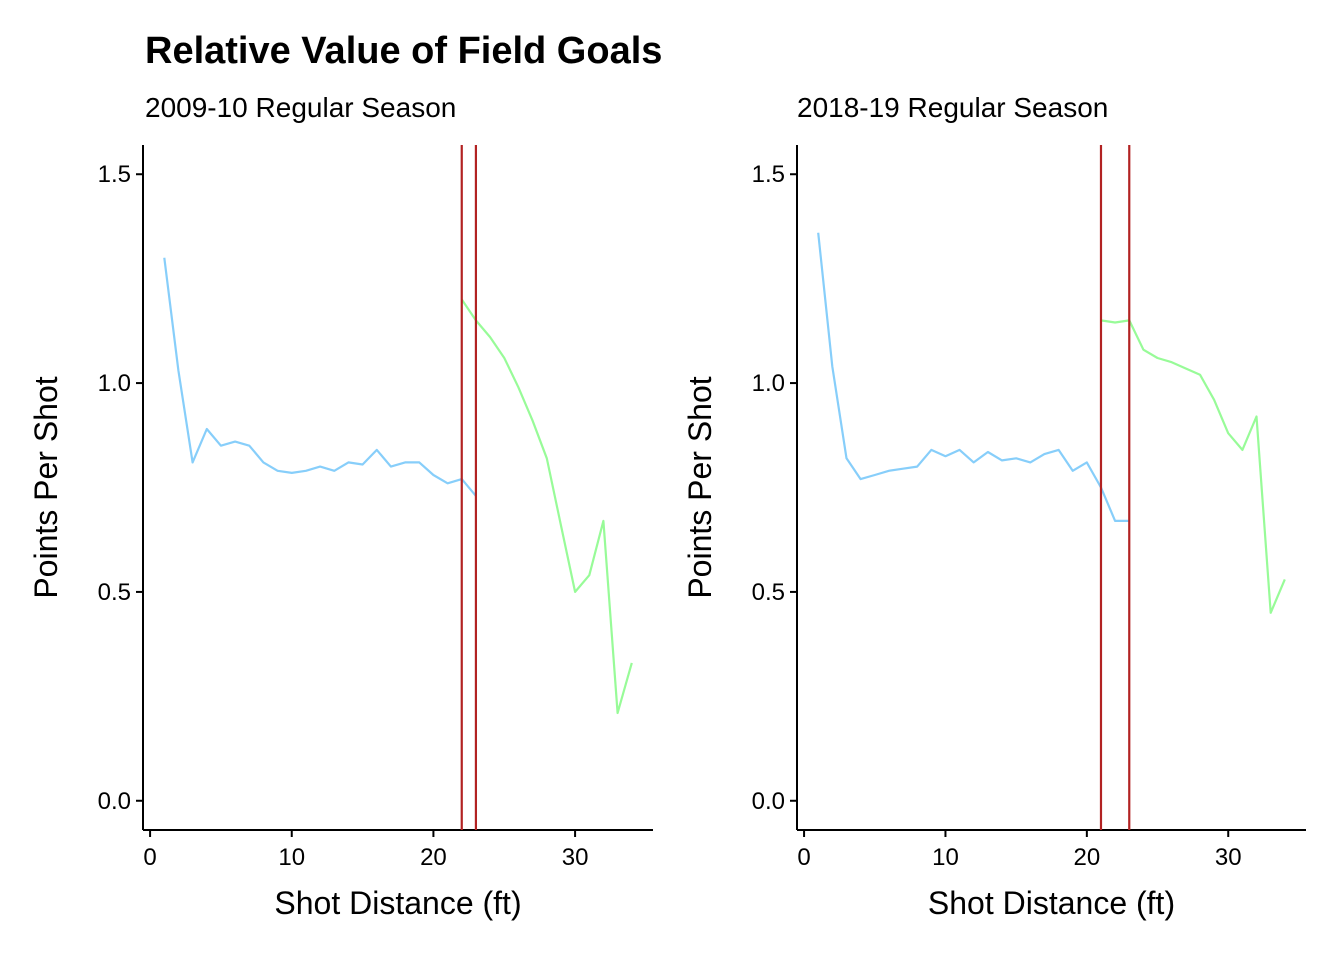 This screenshot has width=1344, height=960. I want to click on right-panel-subtitle: 2018-19 Regular Season, so click(953, 107).